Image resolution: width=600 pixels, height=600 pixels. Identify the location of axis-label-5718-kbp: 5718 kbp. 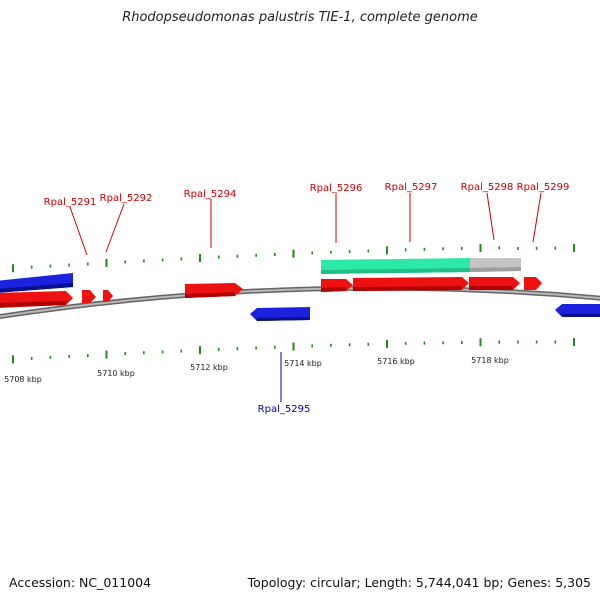
(490, 360).